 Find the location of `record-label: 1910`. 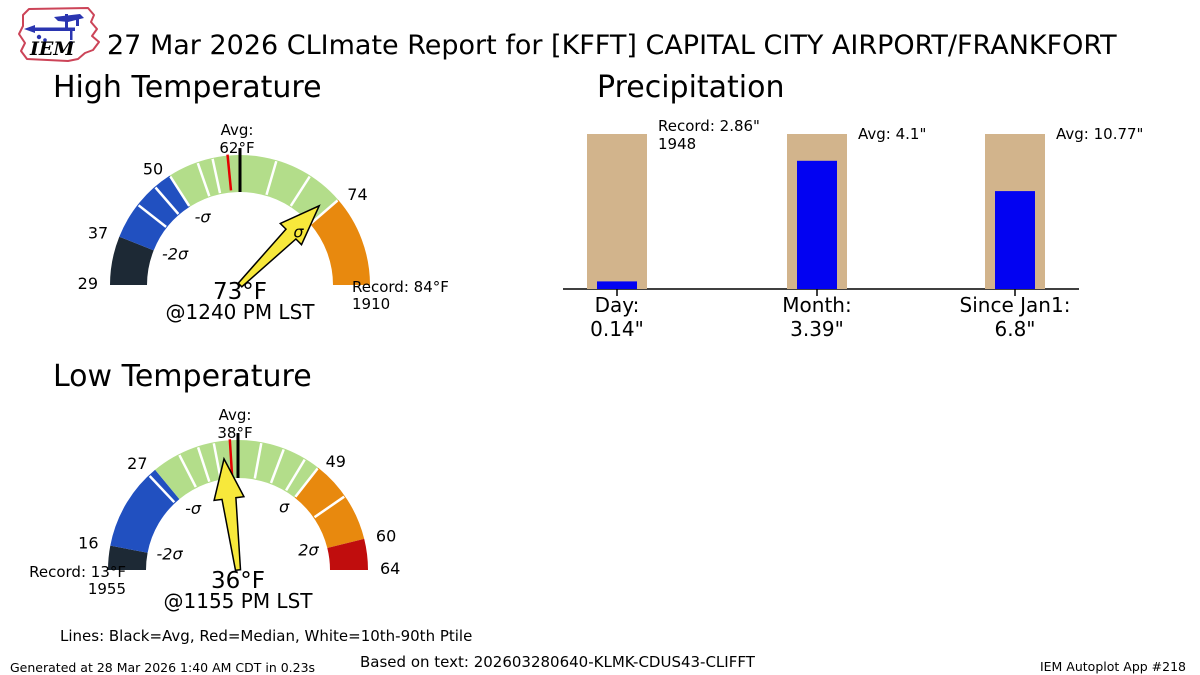

record-label: 1910 is located at coordinates (371, 304).